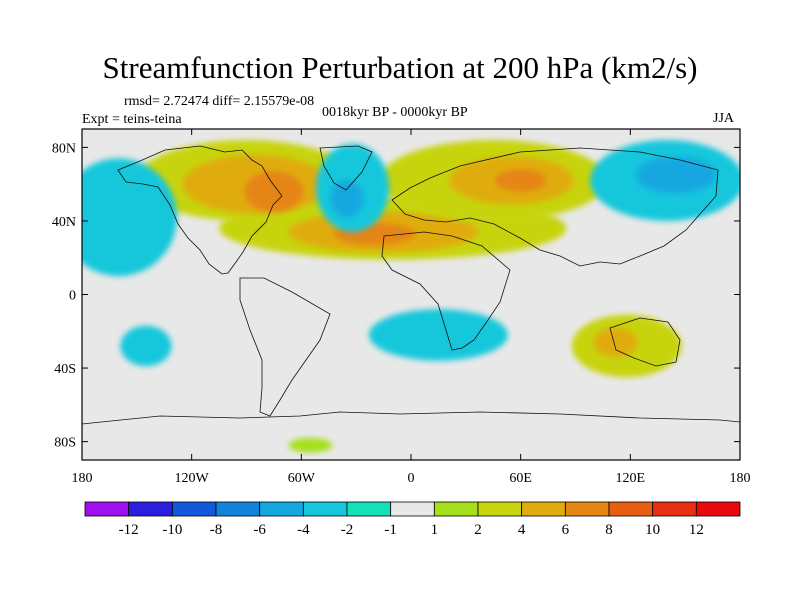  What do you see at coordinates (555, 207) in the screenshot?
I see `coast-eurasia` at bounding box center [555, 207].